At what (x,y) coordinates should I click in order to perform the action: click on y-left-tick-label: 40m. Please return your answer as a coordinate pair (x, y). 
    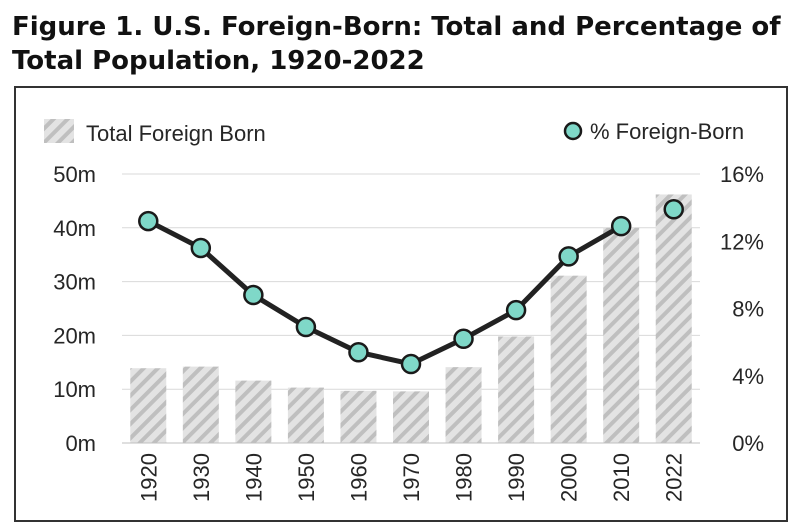
    Looking at the image, I should click on (74, 228).